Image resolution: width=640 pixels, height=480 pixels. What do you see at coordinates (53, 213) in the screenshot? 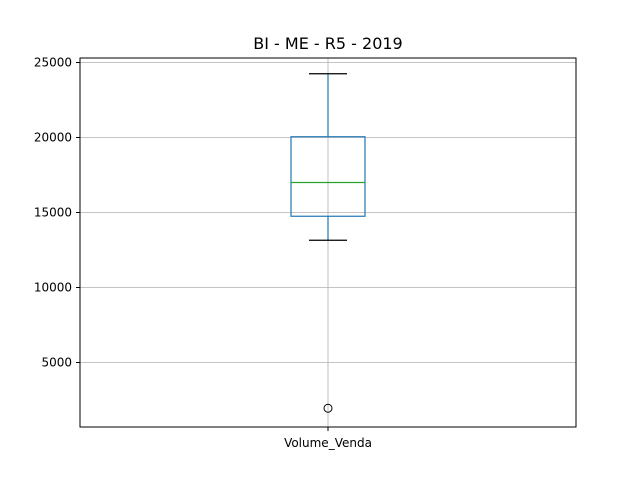
I see `y-tick-label: 15000` at bounding box center [53, 213].